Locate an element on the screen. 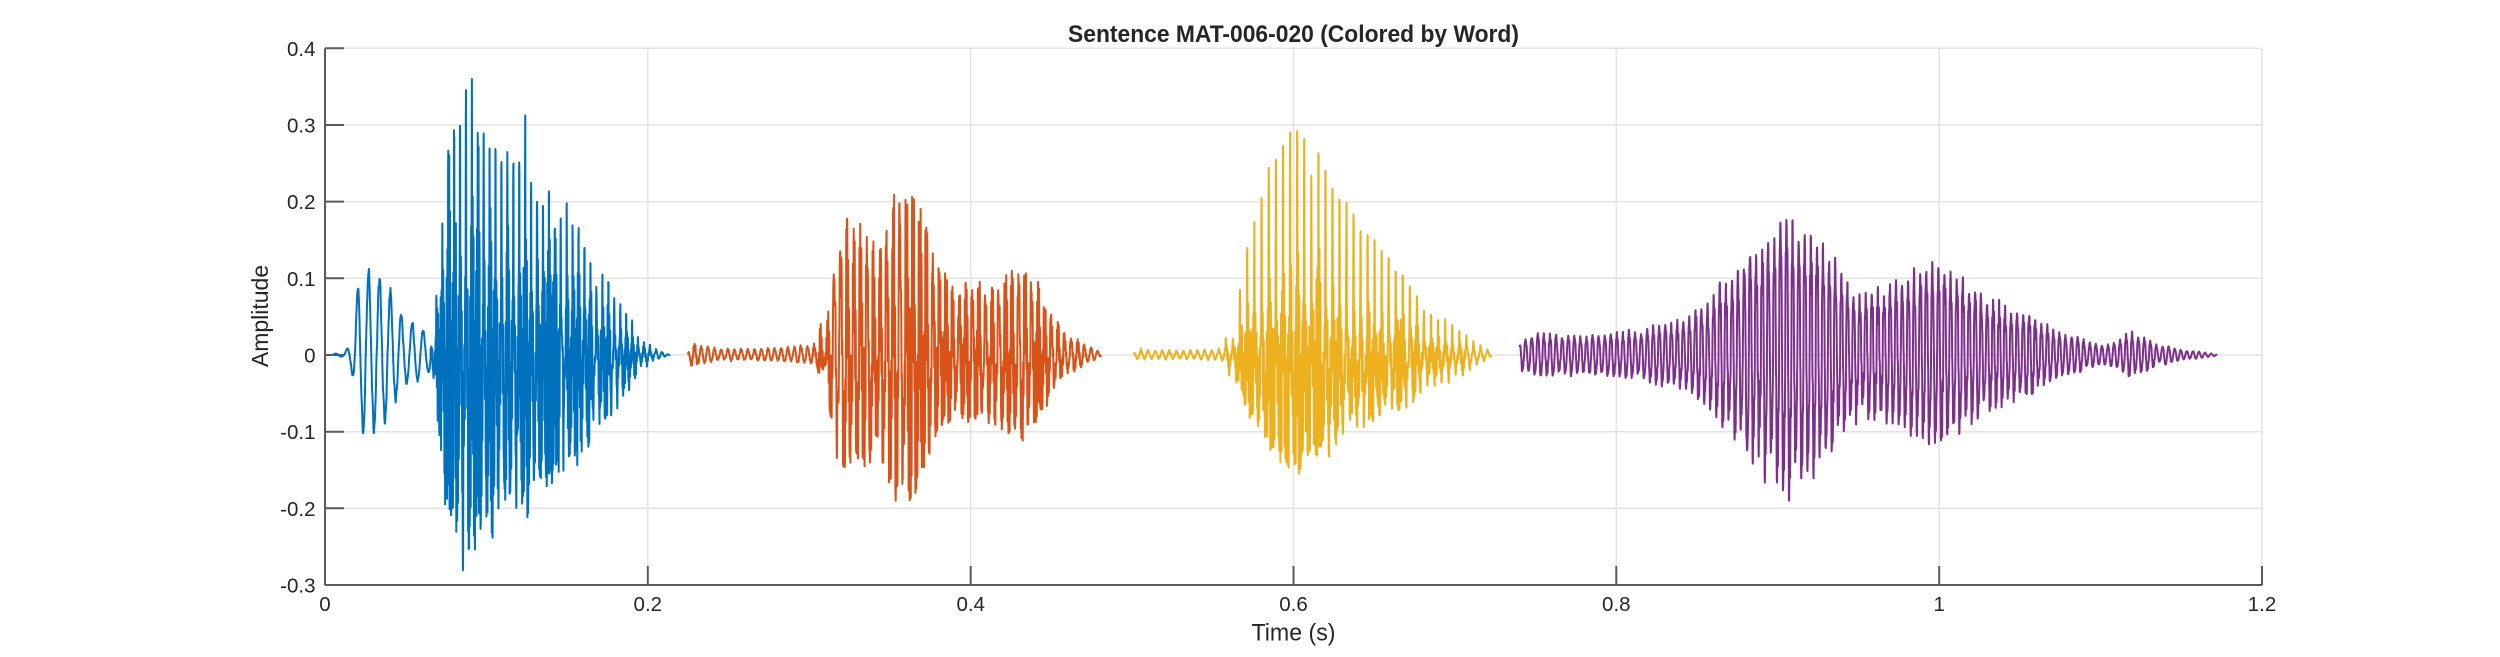 The image size is (2500, 657). svg-text: Amplitude is located at coordinates (260, 316).